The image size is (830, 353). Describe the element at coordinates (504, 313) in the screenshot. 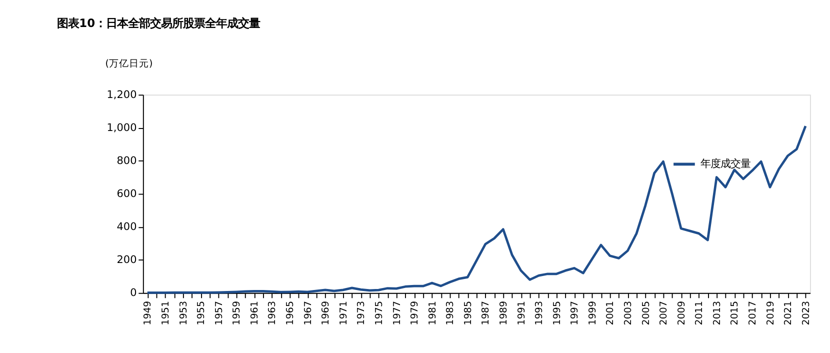

I see `x-tick-label: 1989` at that location.